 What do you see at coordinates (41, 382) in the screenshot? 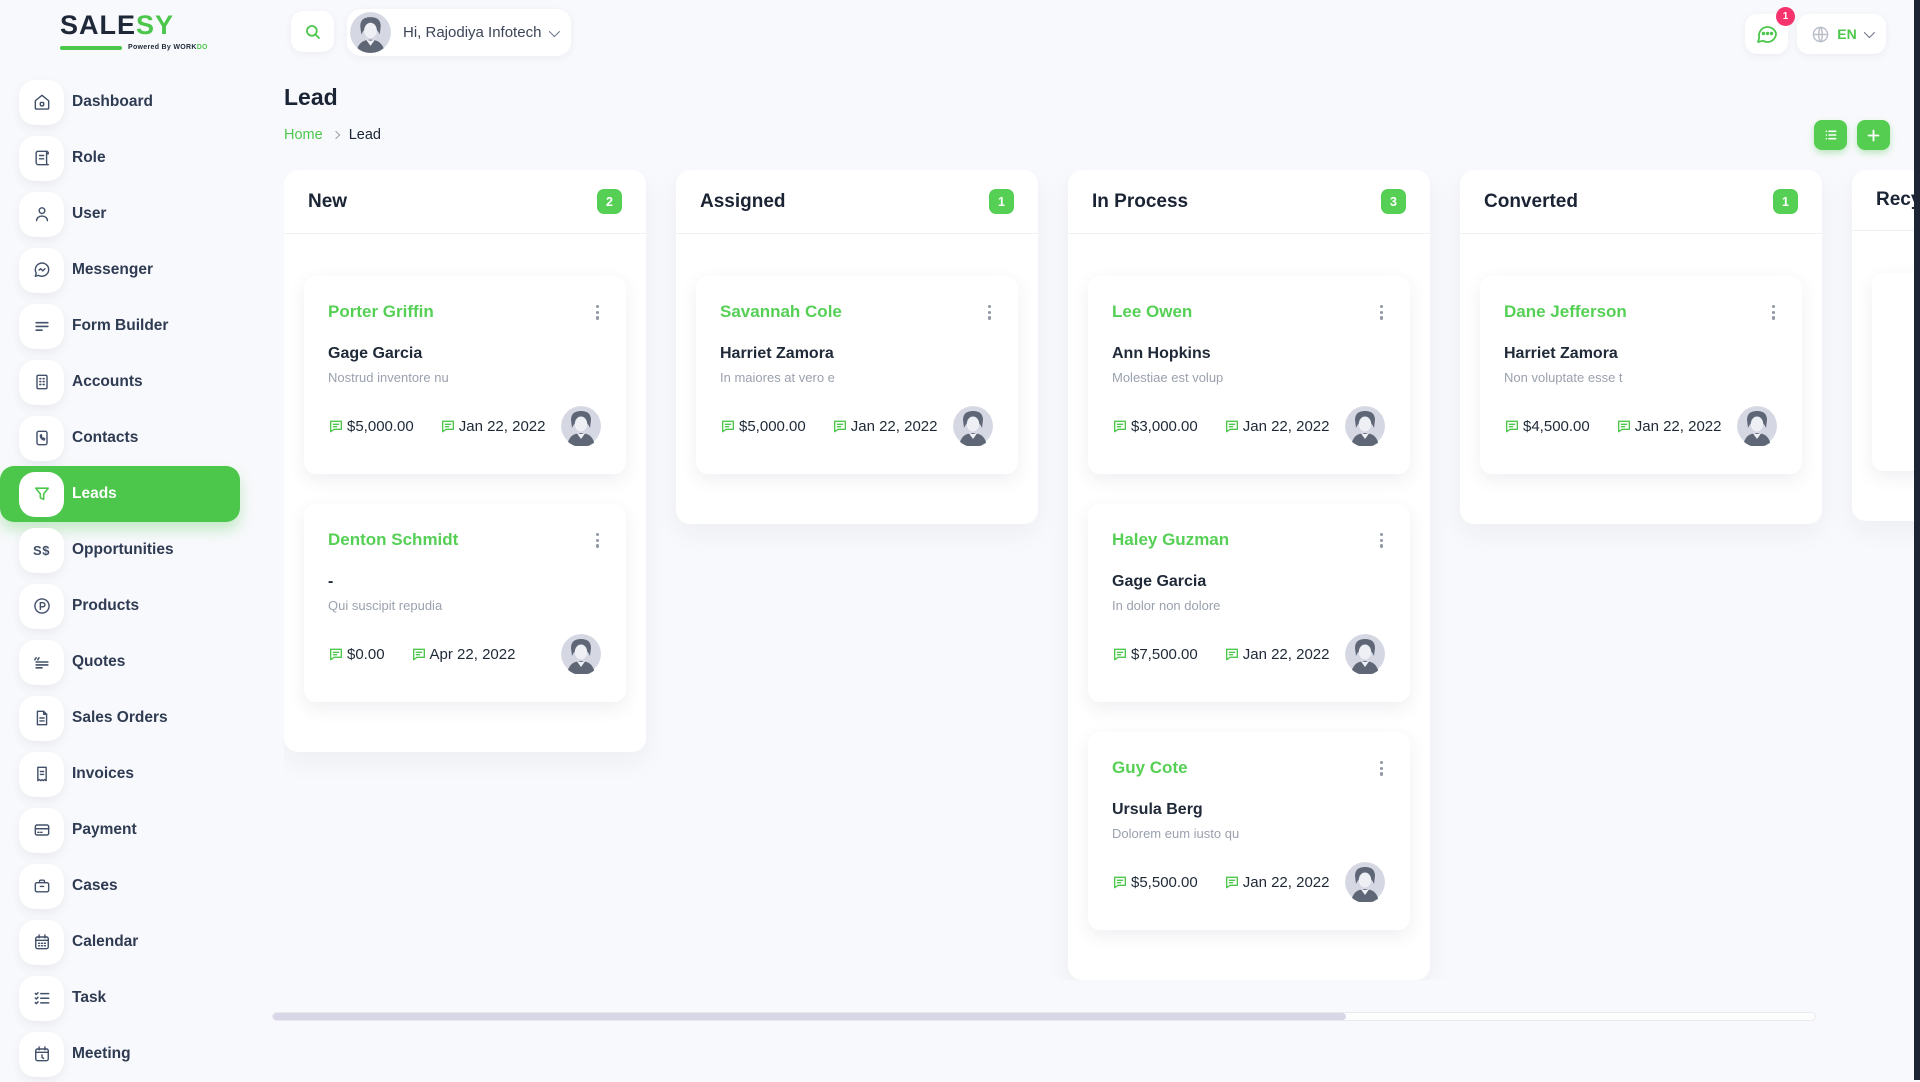
I see `building-icon` at bounding box center [41, 382].